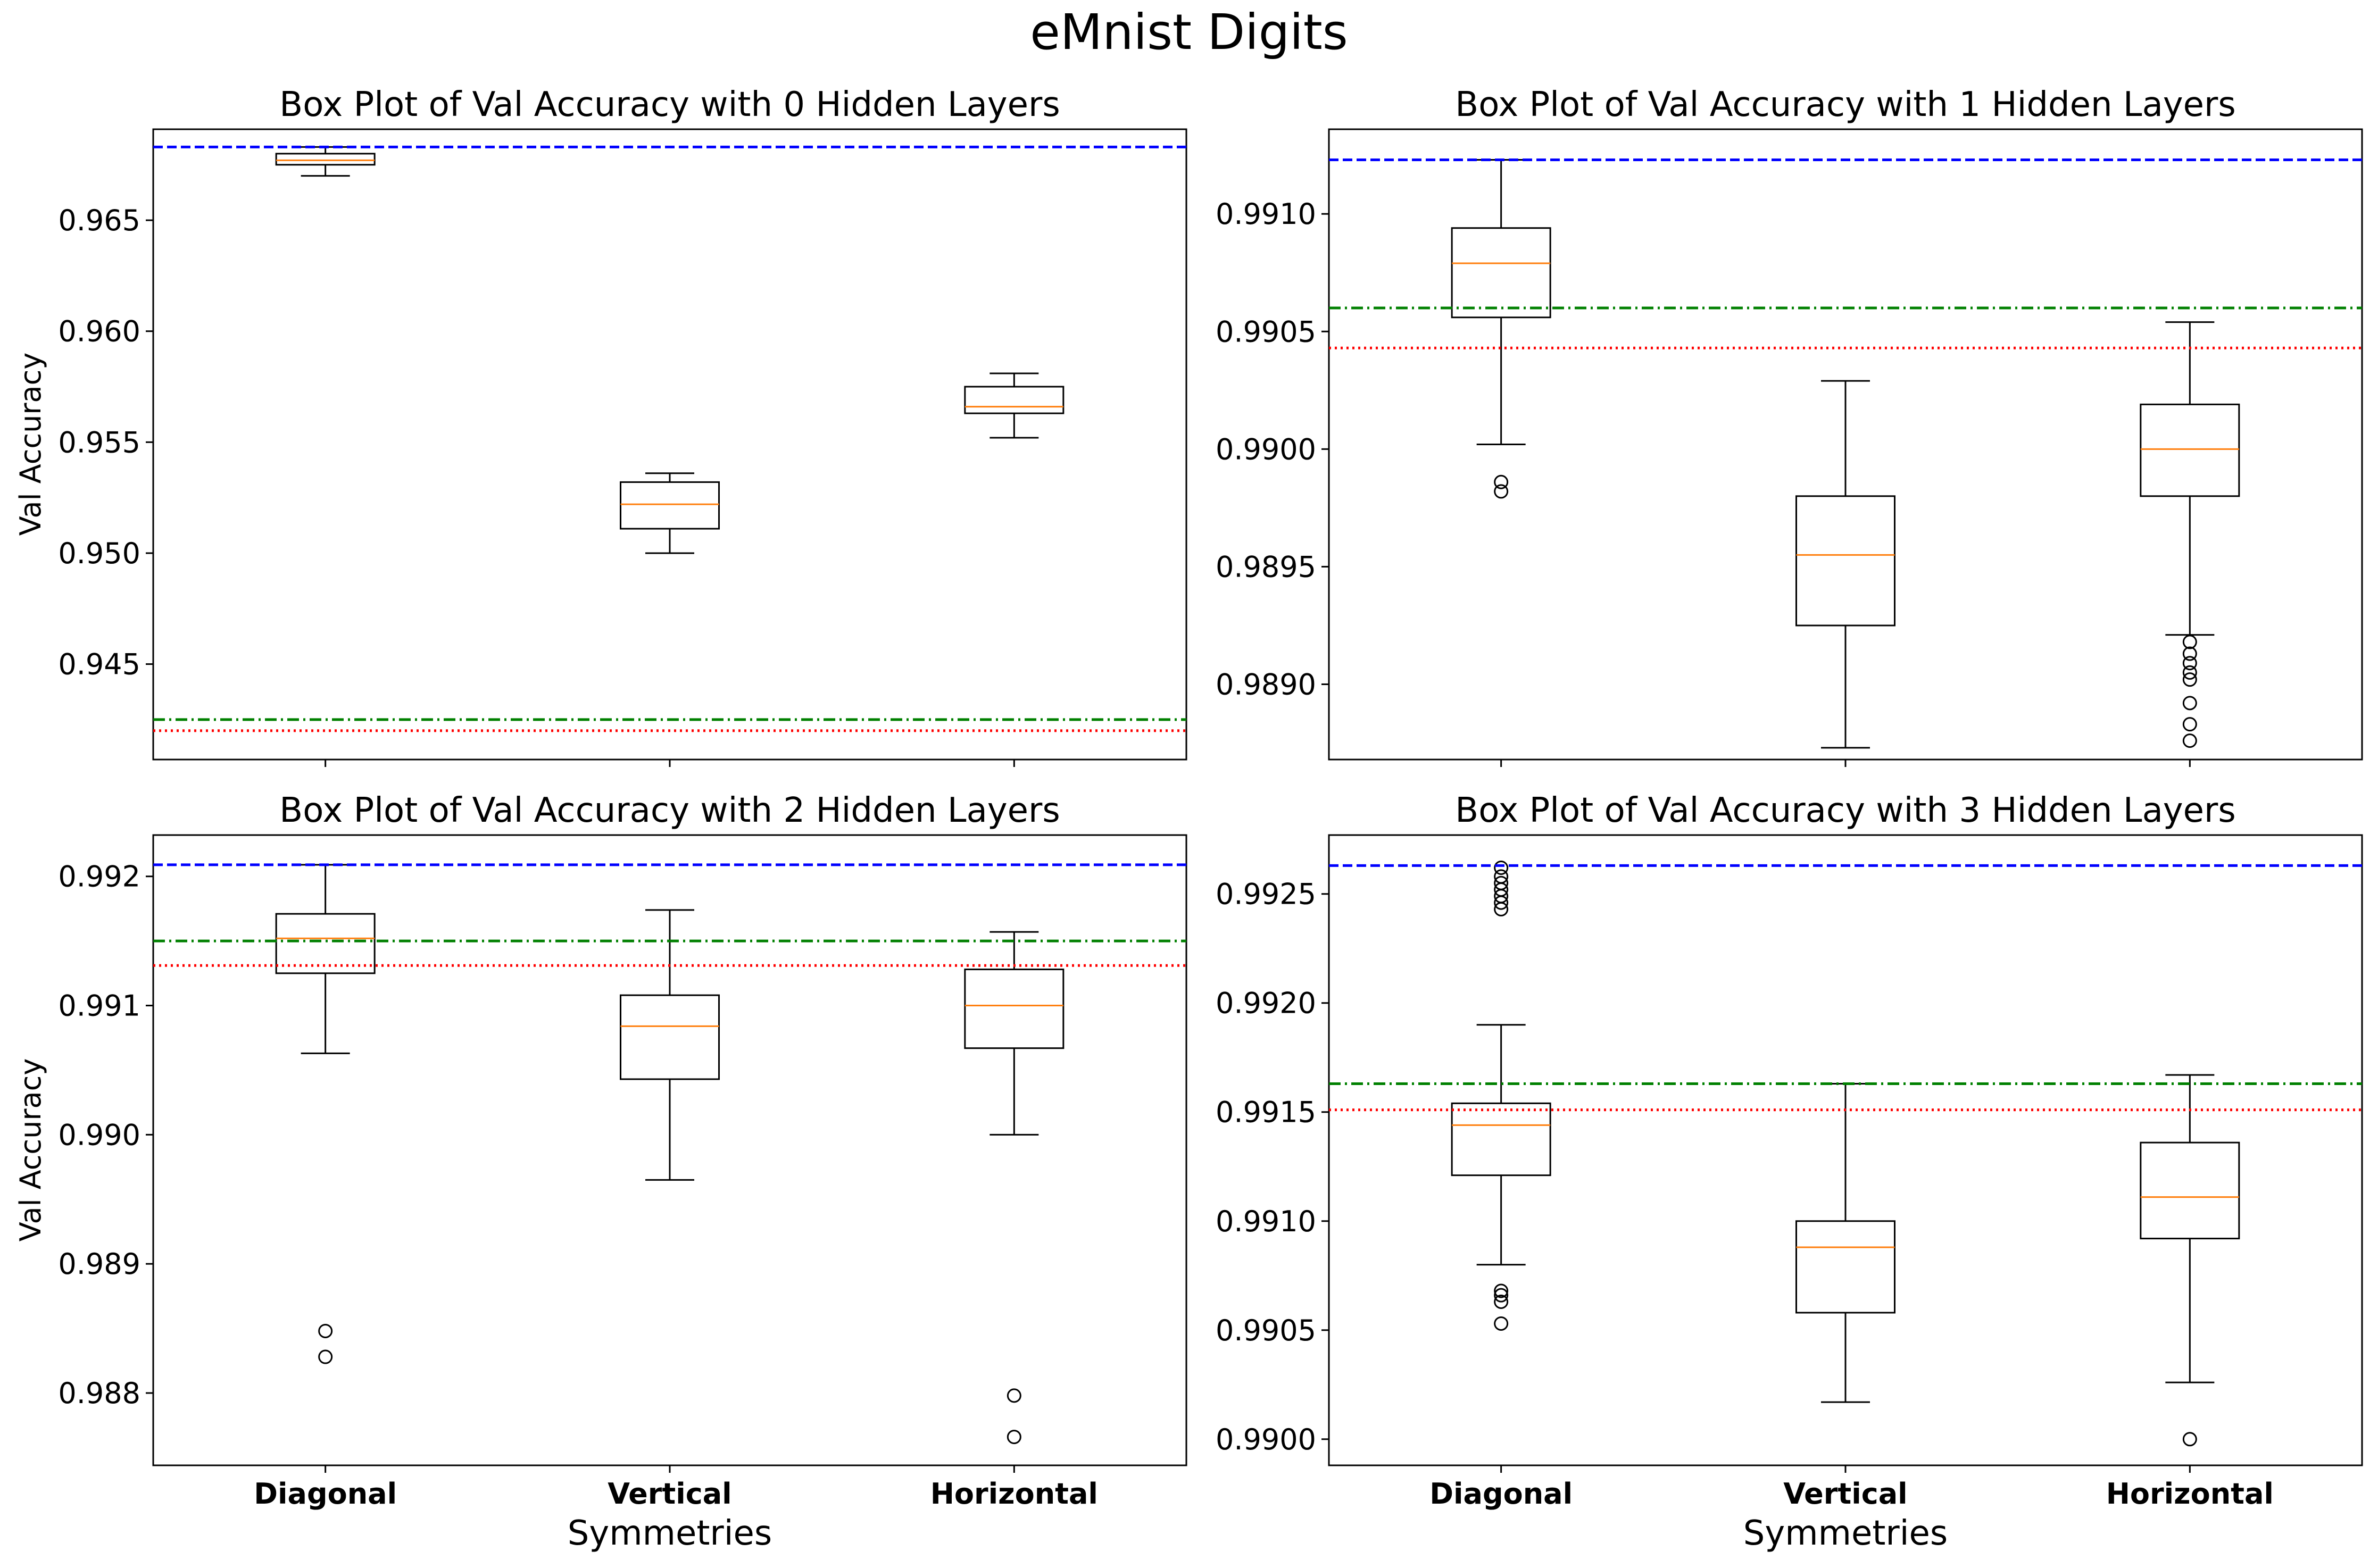 The height and width of the screenshot is (1568, 2378). What do you see at coordinates (99, 220) in the screenshot?
I see `y-tick-label: 0.965` at bounding box center [99, 220].